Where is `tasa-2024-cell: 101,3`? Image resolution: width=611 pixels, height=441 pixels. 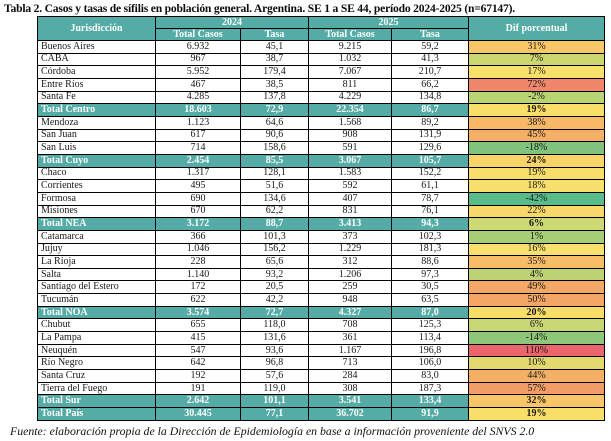
tasa-2024-cell: 101,3 is located at coordinates (274, 236).